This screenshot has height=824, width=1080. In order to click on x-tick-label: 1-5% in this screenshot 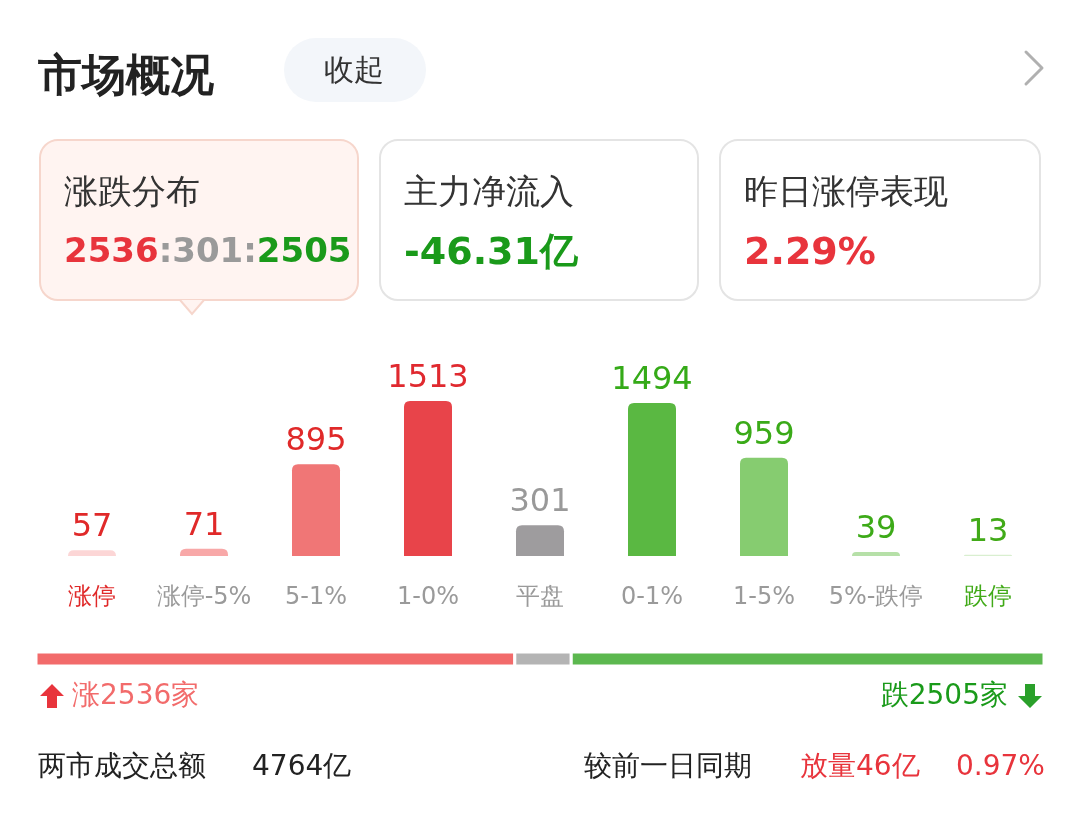, I will do `click(764, 596)`.